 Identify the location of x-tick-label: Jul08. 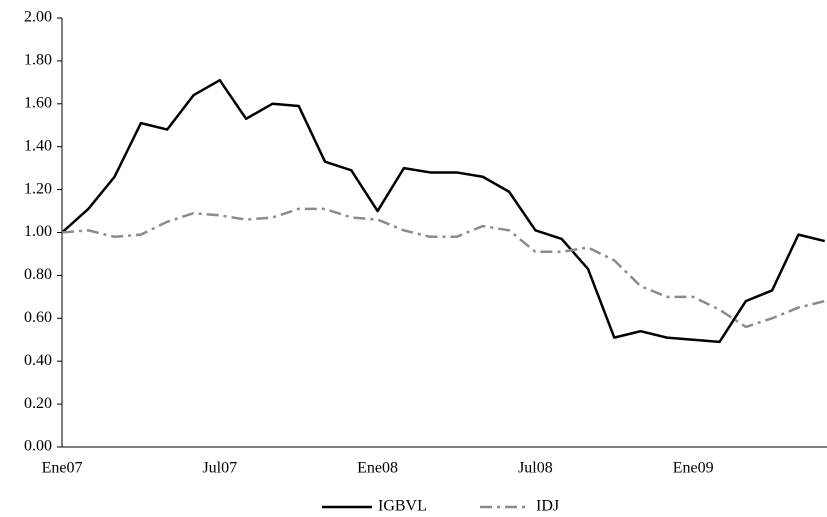
(535, 468).